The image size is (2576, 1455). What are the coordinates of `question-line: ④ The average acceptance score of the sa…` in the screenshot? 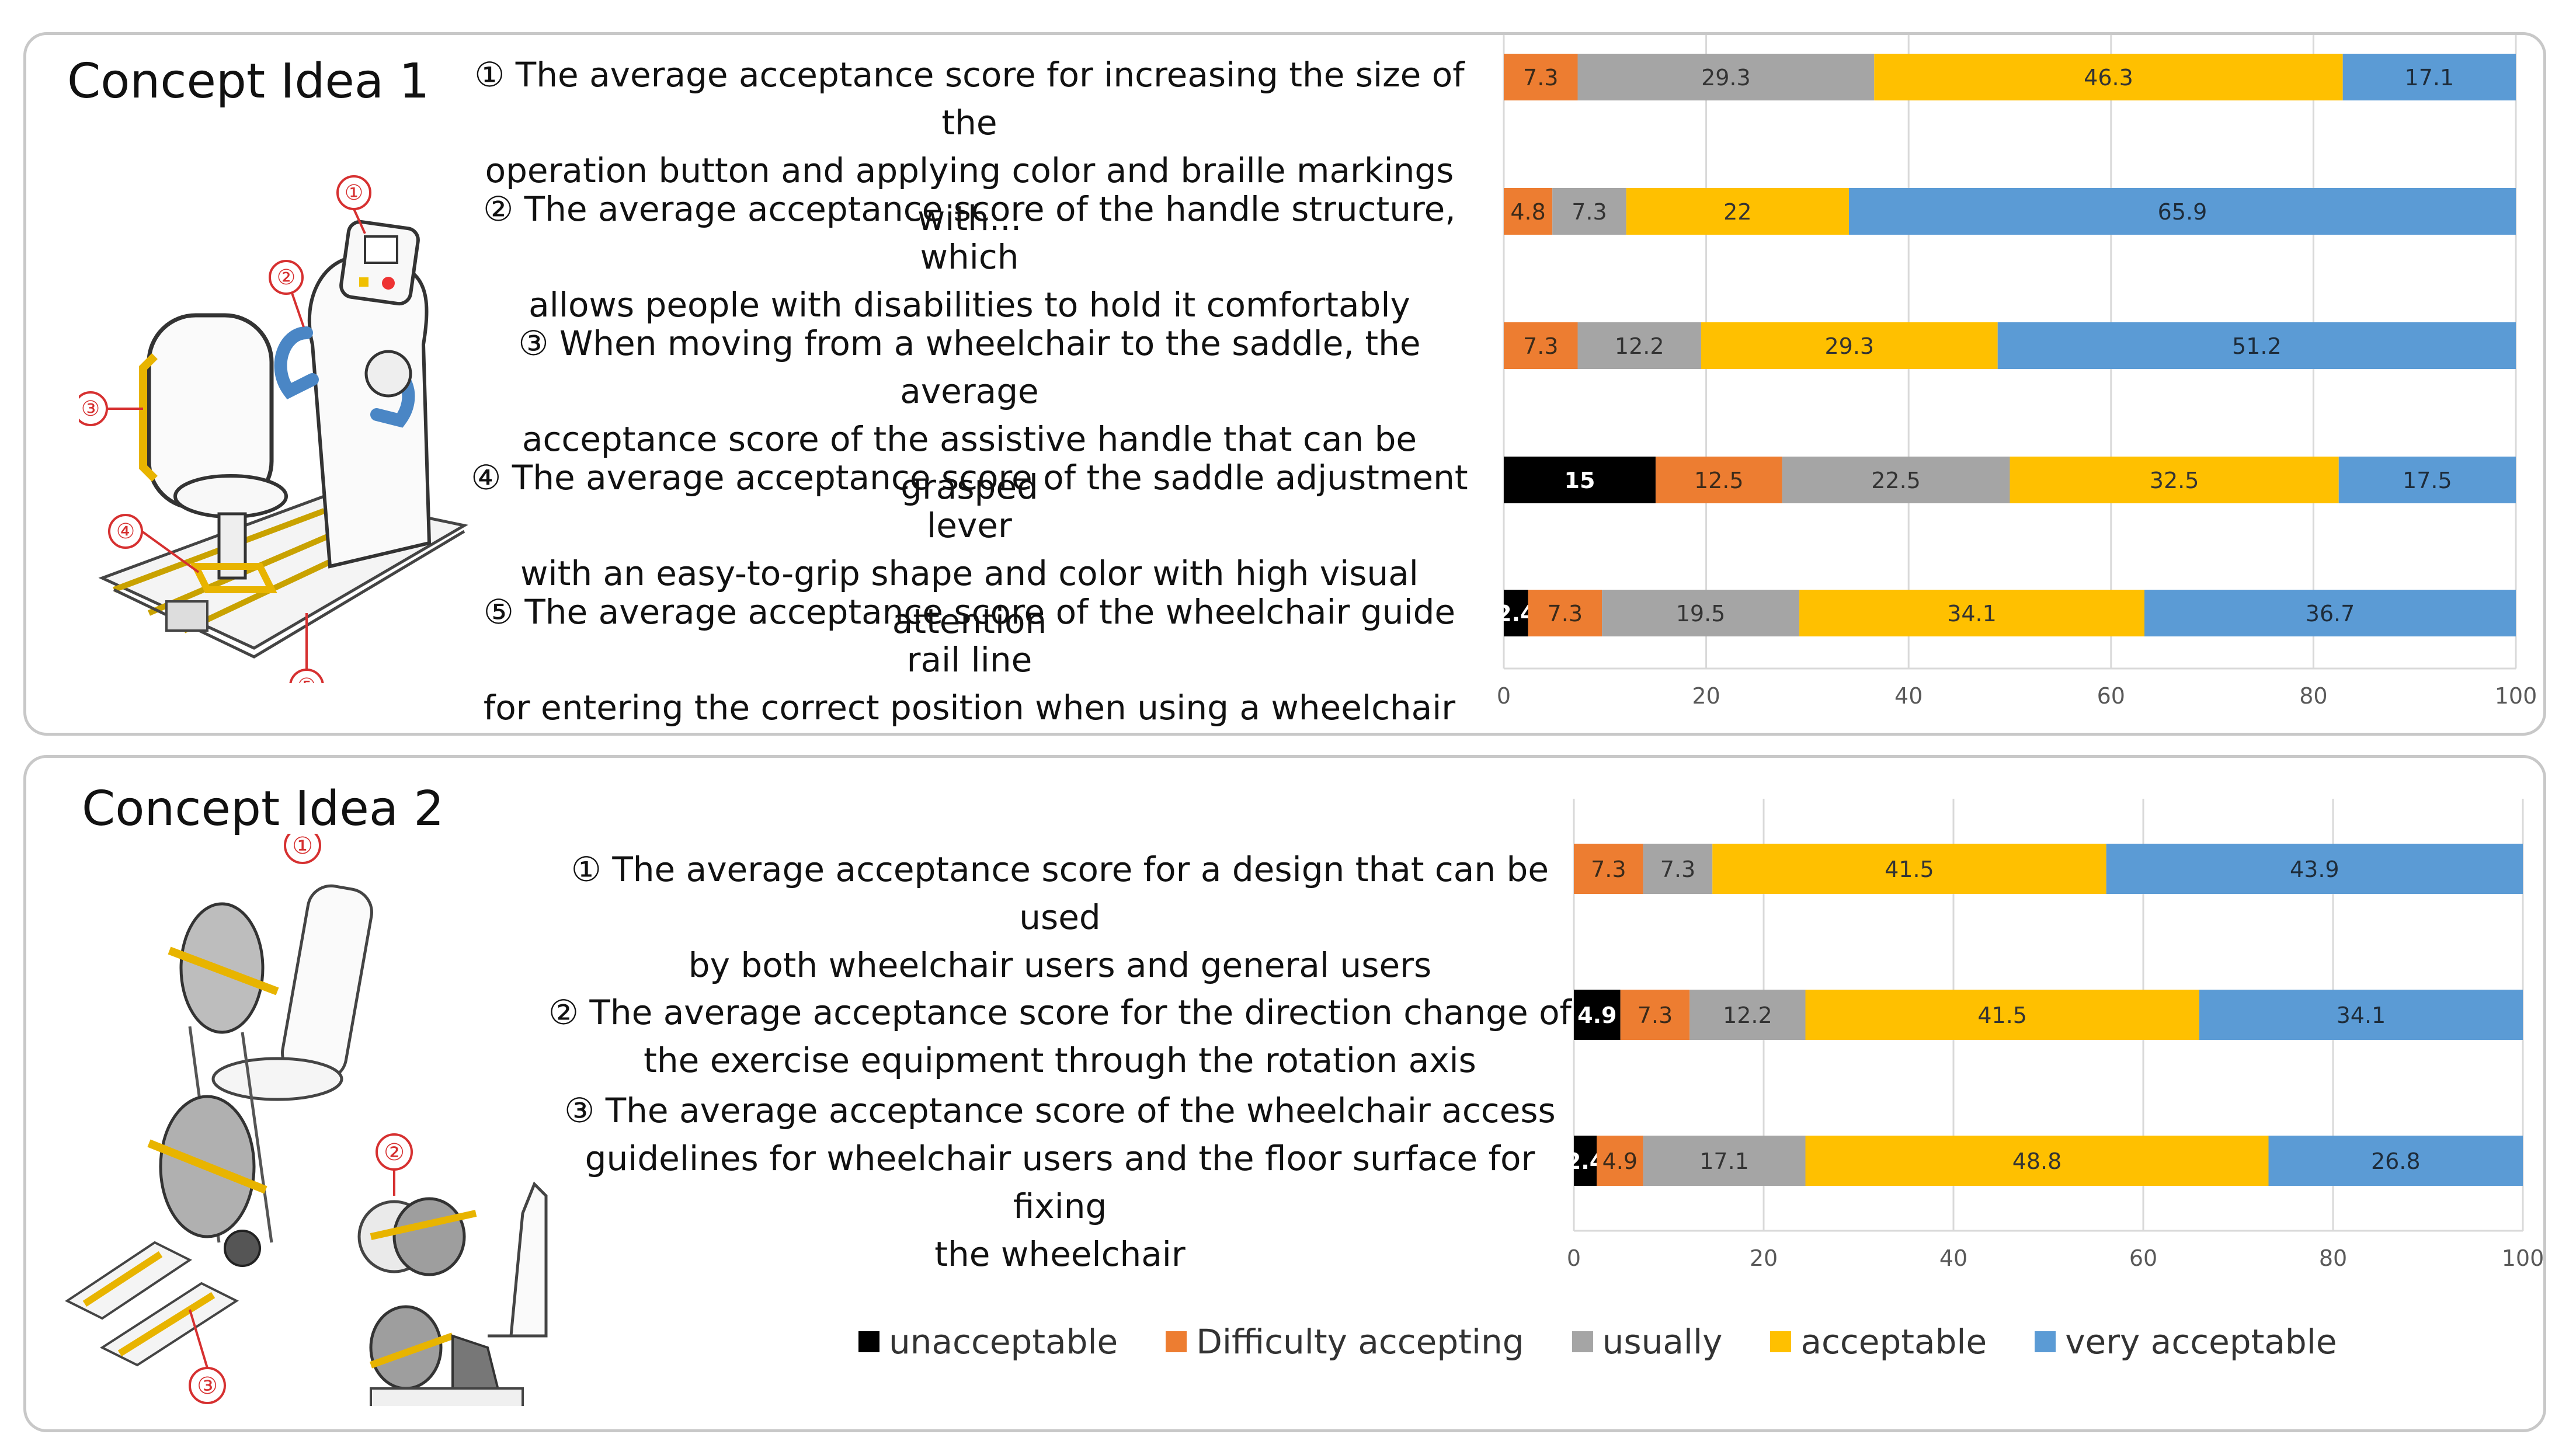 It's located at (970, 501).